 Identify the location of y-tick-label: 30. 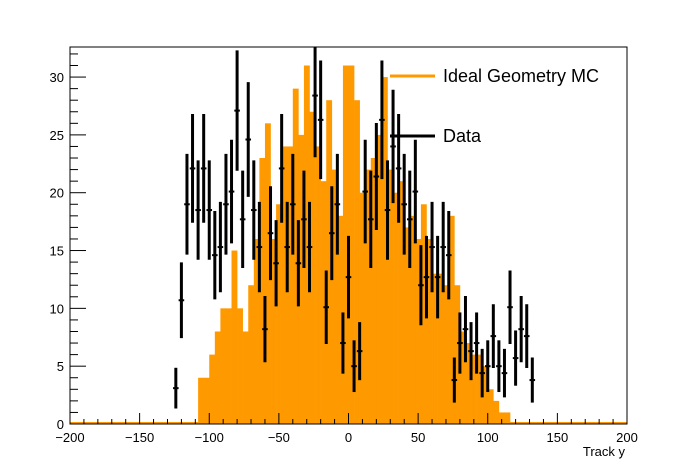
(57, 77).